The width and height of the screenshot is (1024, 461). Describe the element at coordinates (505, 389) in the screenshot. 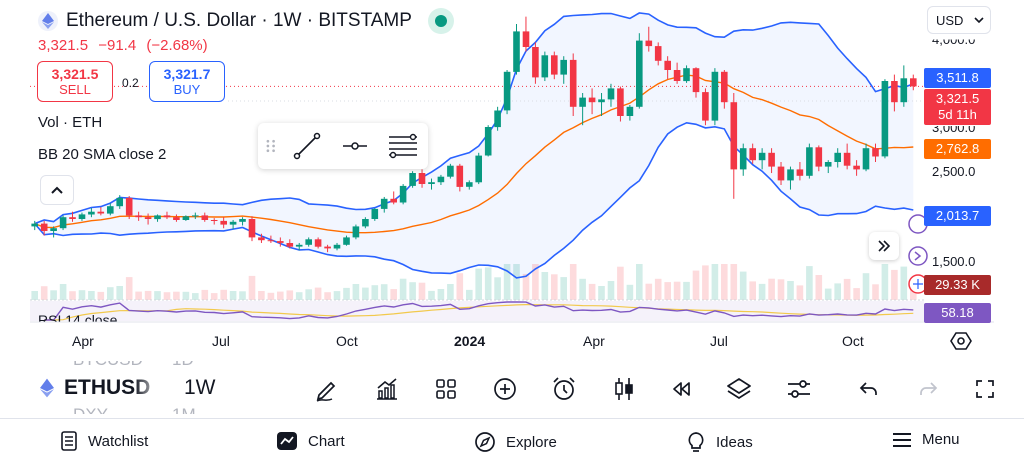

I see `compare-symbol-button` at that location.